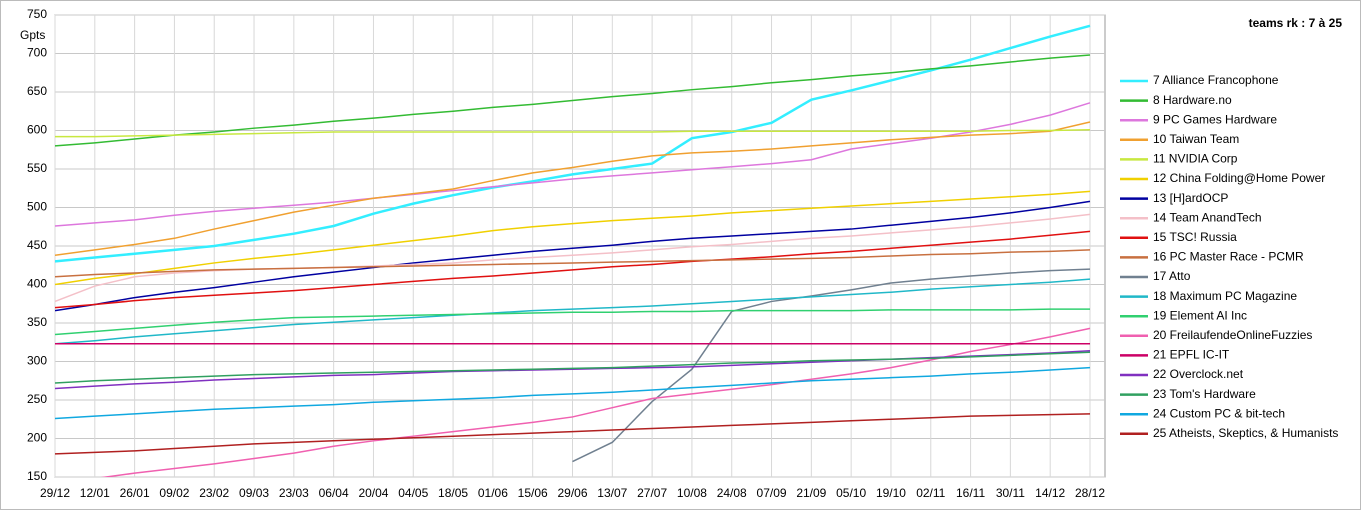 The width and height of the screenshot is (1361, 510). What do you see at coordinates (811, 493) in the screenshot?
I see `x-tick-label: 21/09` at bounding box center [811, 493].